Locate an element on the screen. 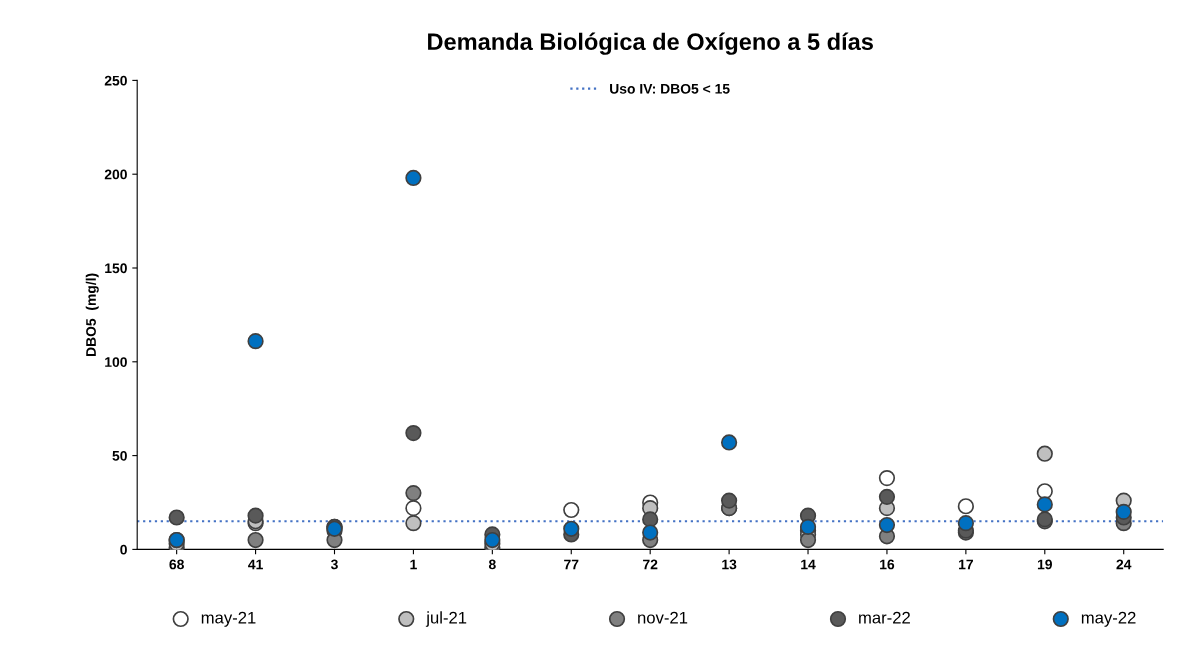 This screenshot has height=670, width=1193. legend-label: jul-21 is located at coordinates (446, 619).